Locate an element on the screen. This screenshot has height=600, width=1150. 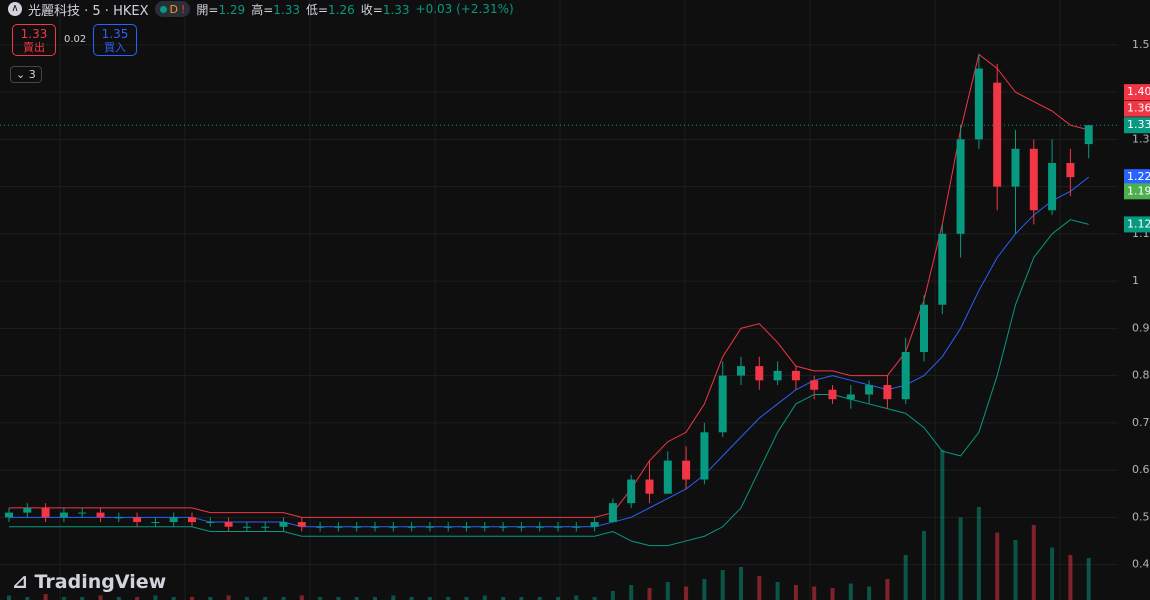
quote-label: 開= is located at coordinates (207, 9).